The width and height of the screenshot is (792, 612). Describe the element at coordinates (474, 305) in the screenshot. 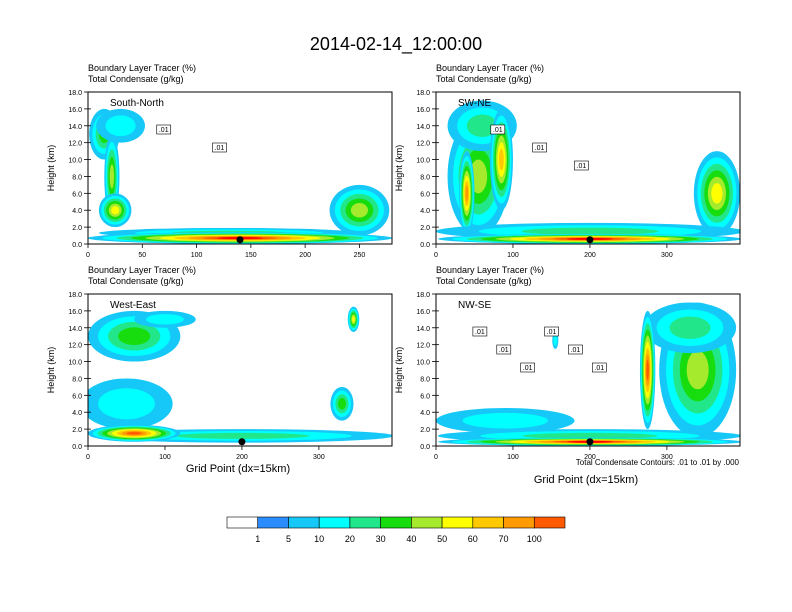

I see `section-name: NW-SE` at that location.